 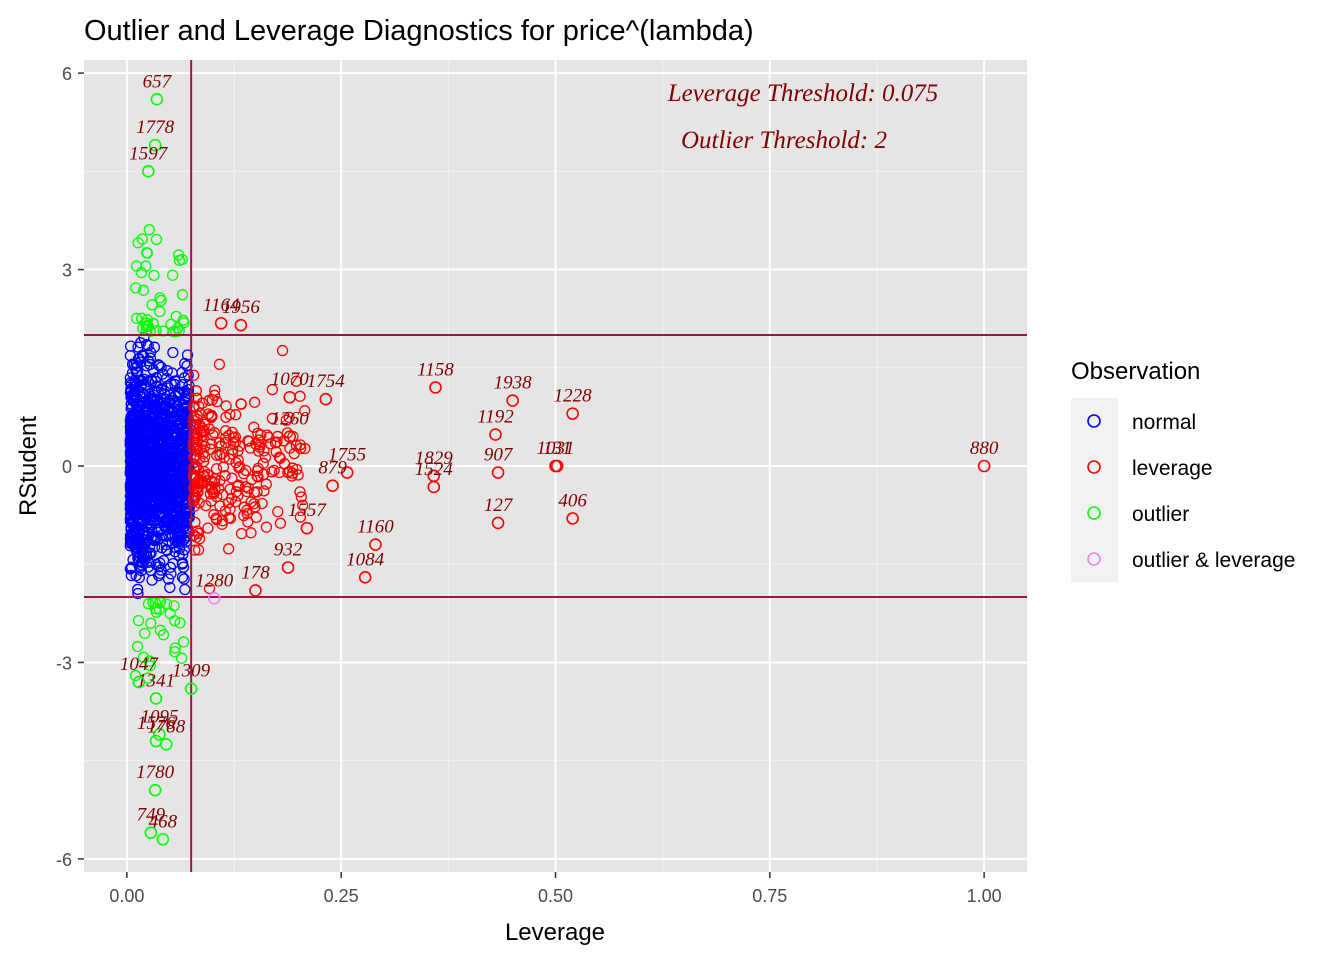 I want to click on outlier-threshold-annotation: Outlier Threshold: 2, so click(x=784, y=140).